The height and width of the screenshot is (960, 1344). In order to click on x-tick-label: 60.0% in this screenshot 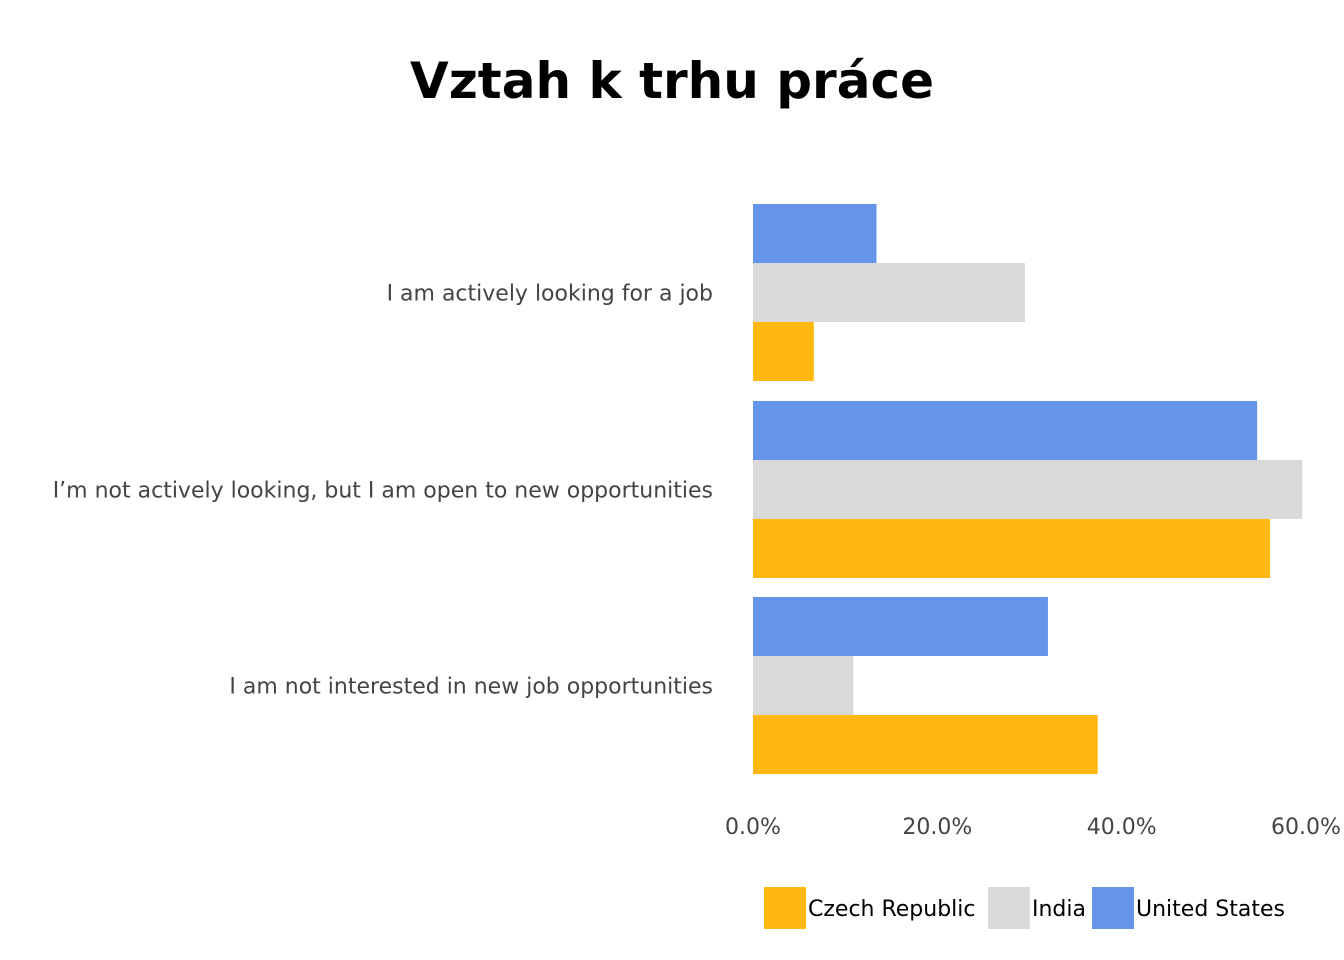, I will do `click(1306, 827)`.